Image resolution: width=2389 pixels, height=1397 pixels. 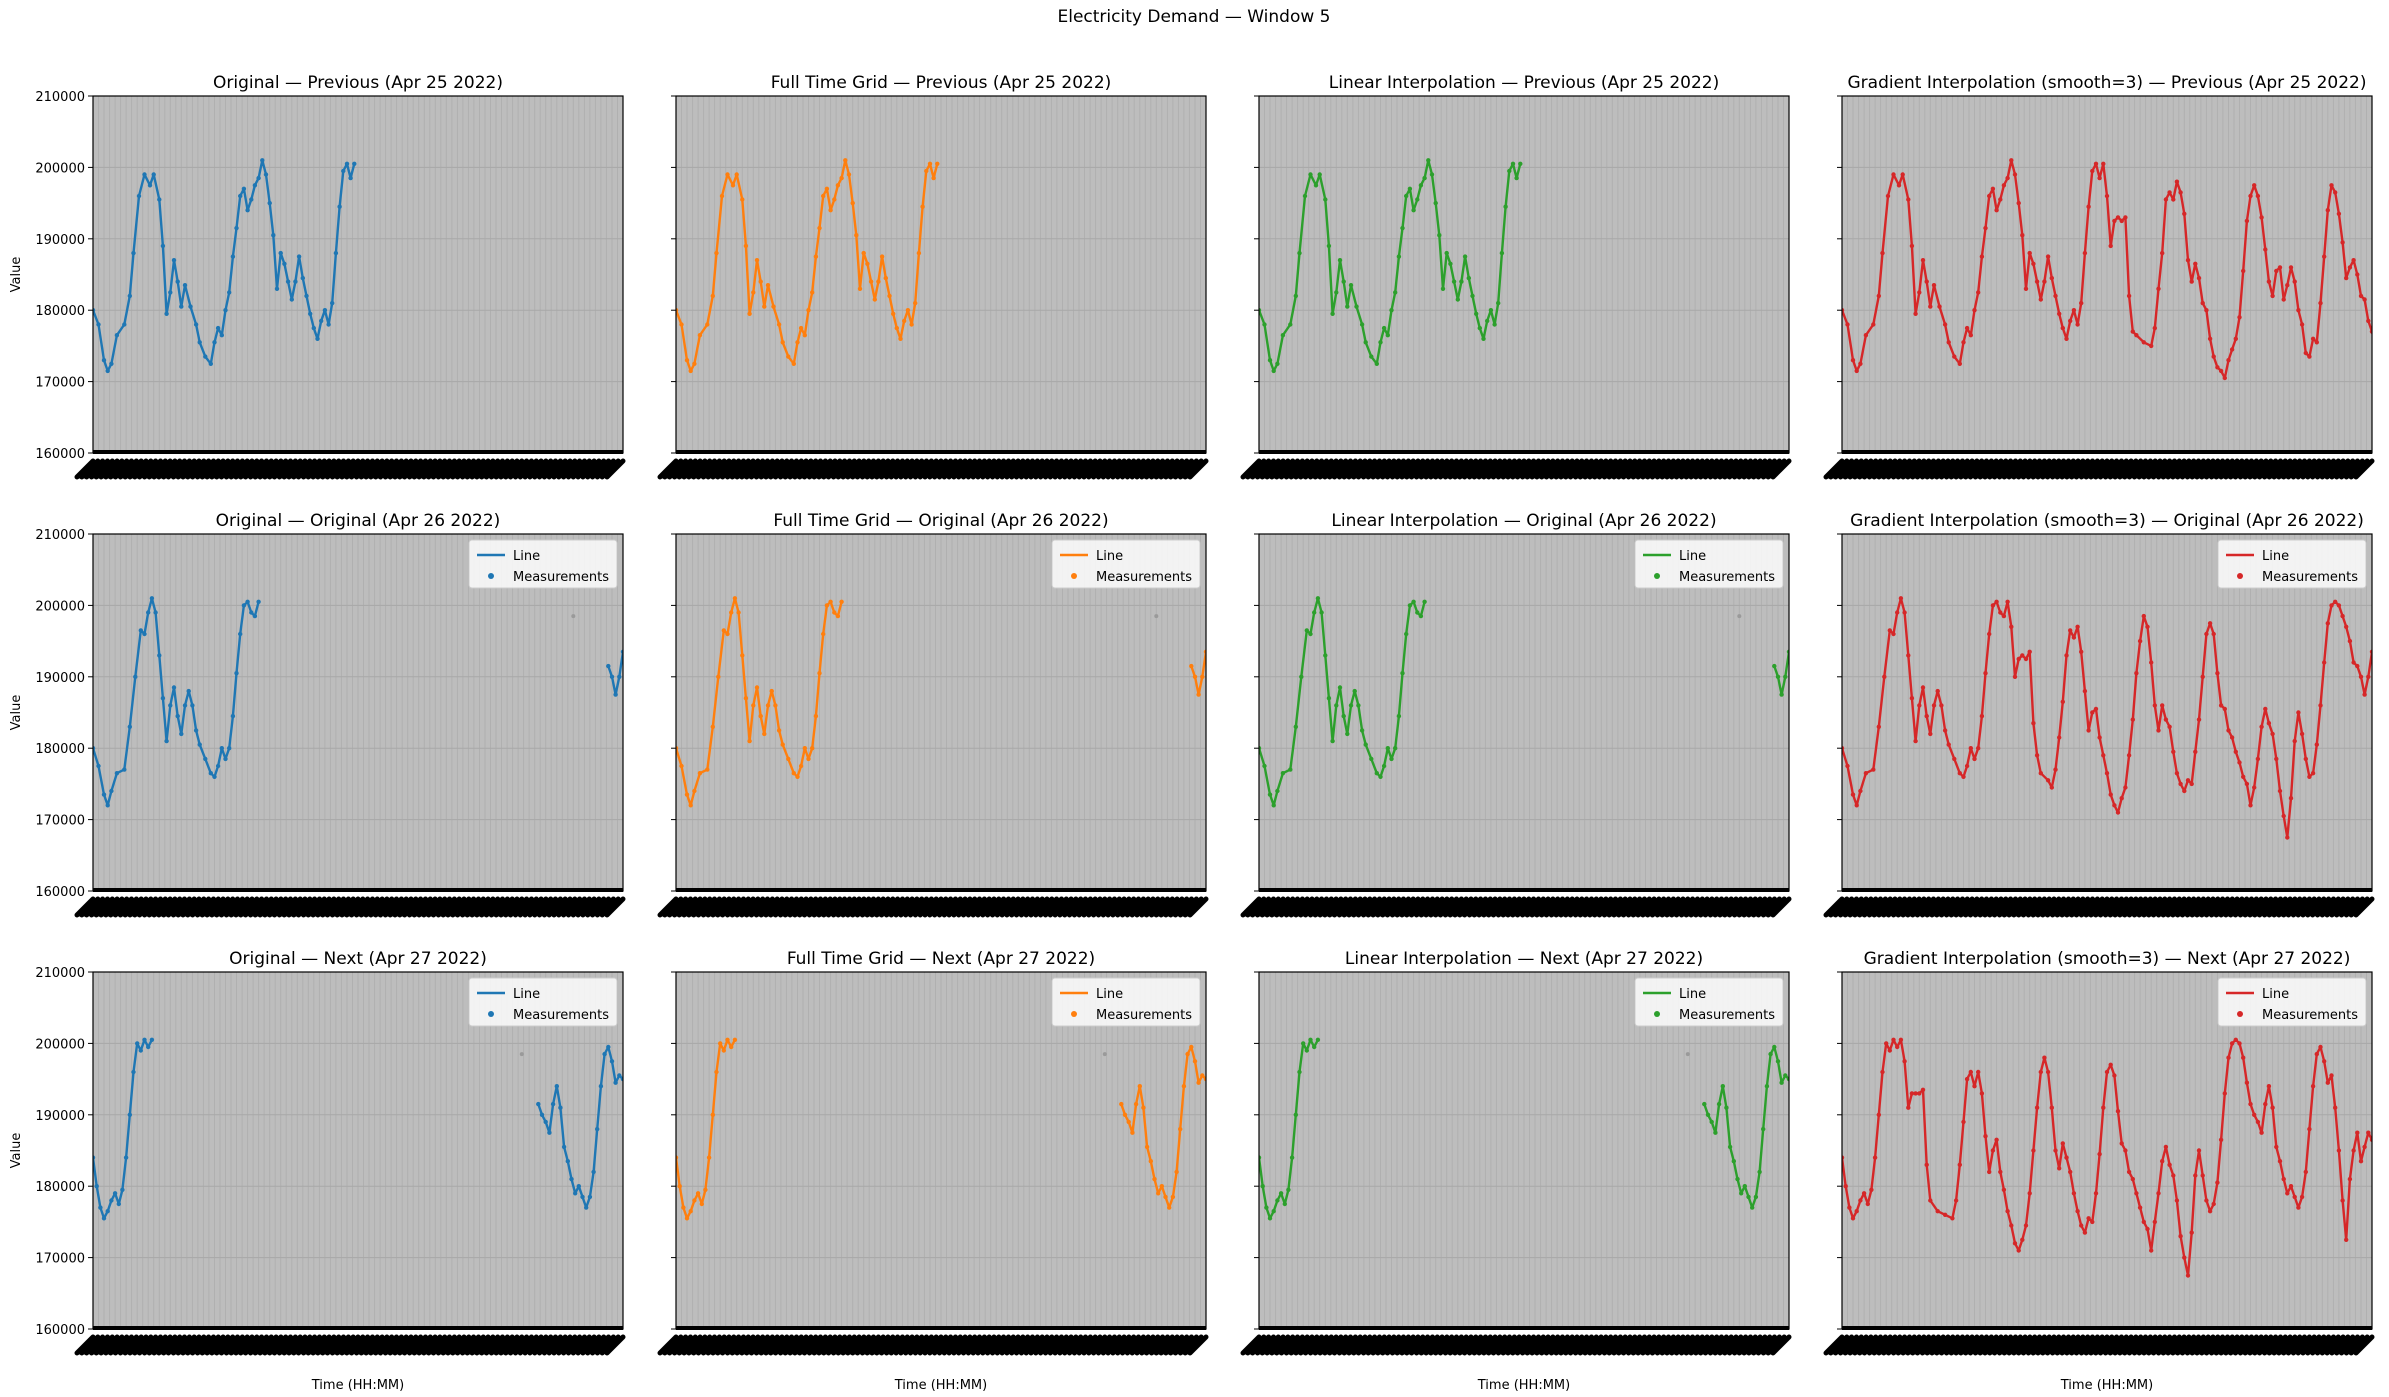 I want to click on axes-frame, so click(x=1524, y=712).